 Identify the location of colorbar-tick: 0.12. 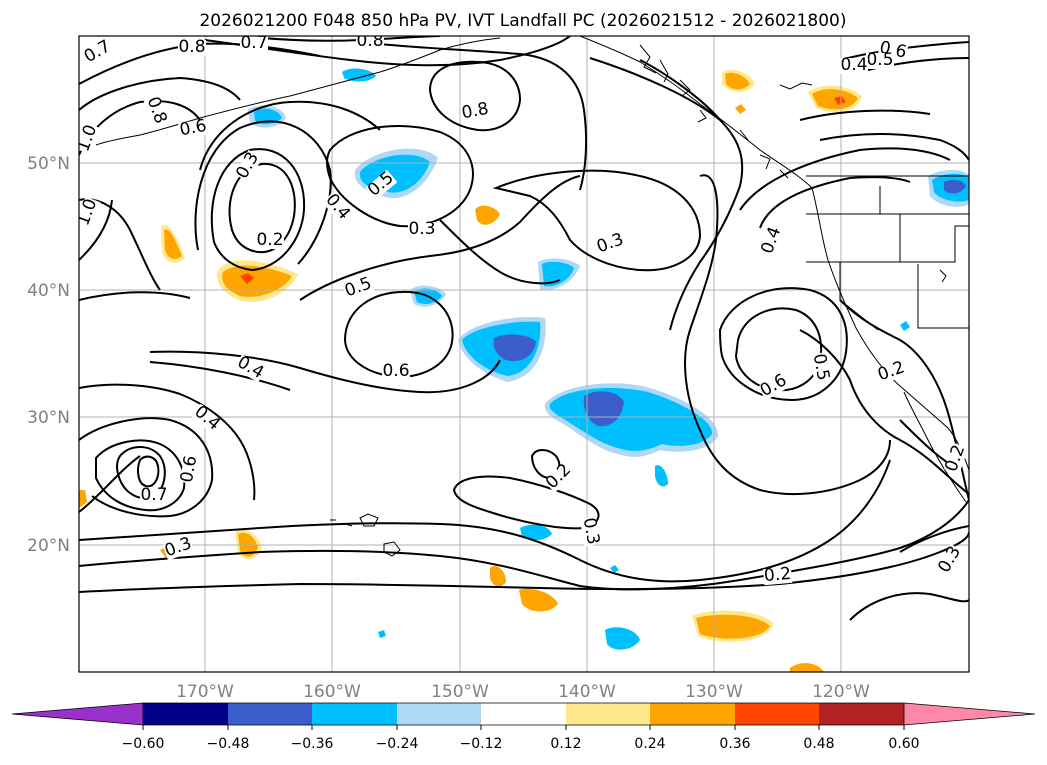
(565, 744).